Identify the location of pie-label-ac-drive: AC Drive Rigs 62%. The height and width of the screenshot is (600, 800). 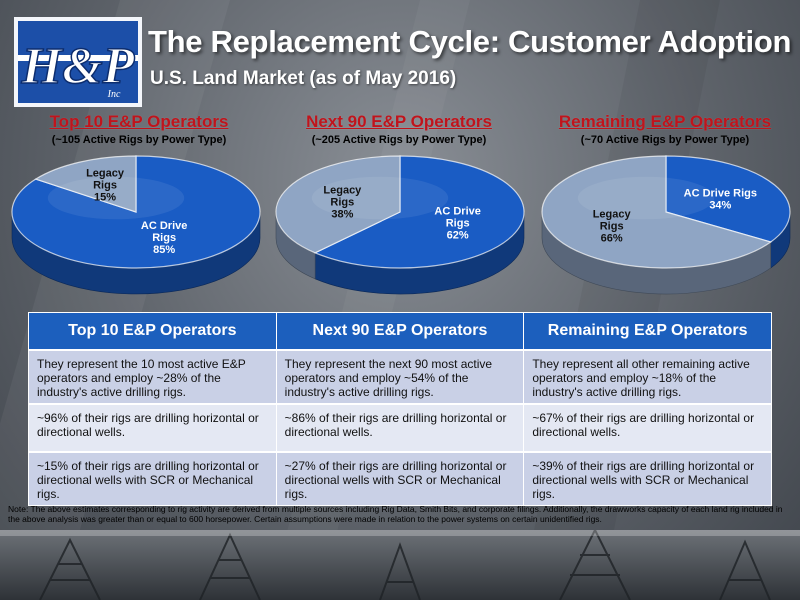
(457, 223).